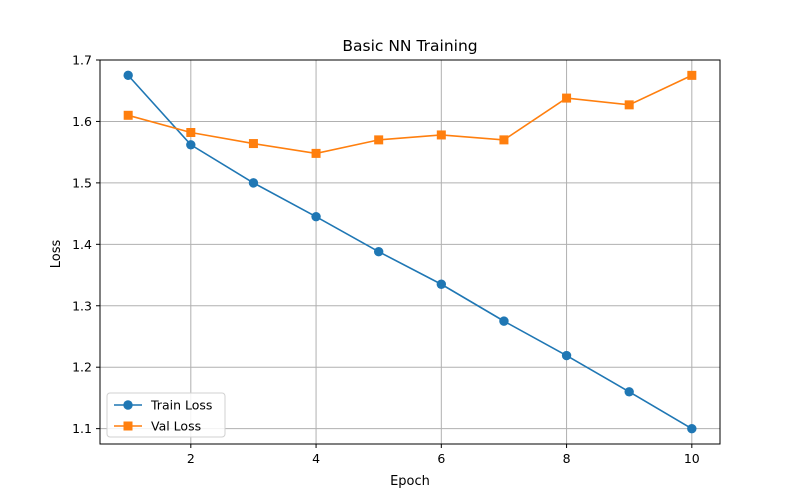 Image resolution: width=800 pixels, height=500 pixels. Describe the element at coordinates (82, 244) in the screenshot. I see `y-tick-label: 1.4` at that location.